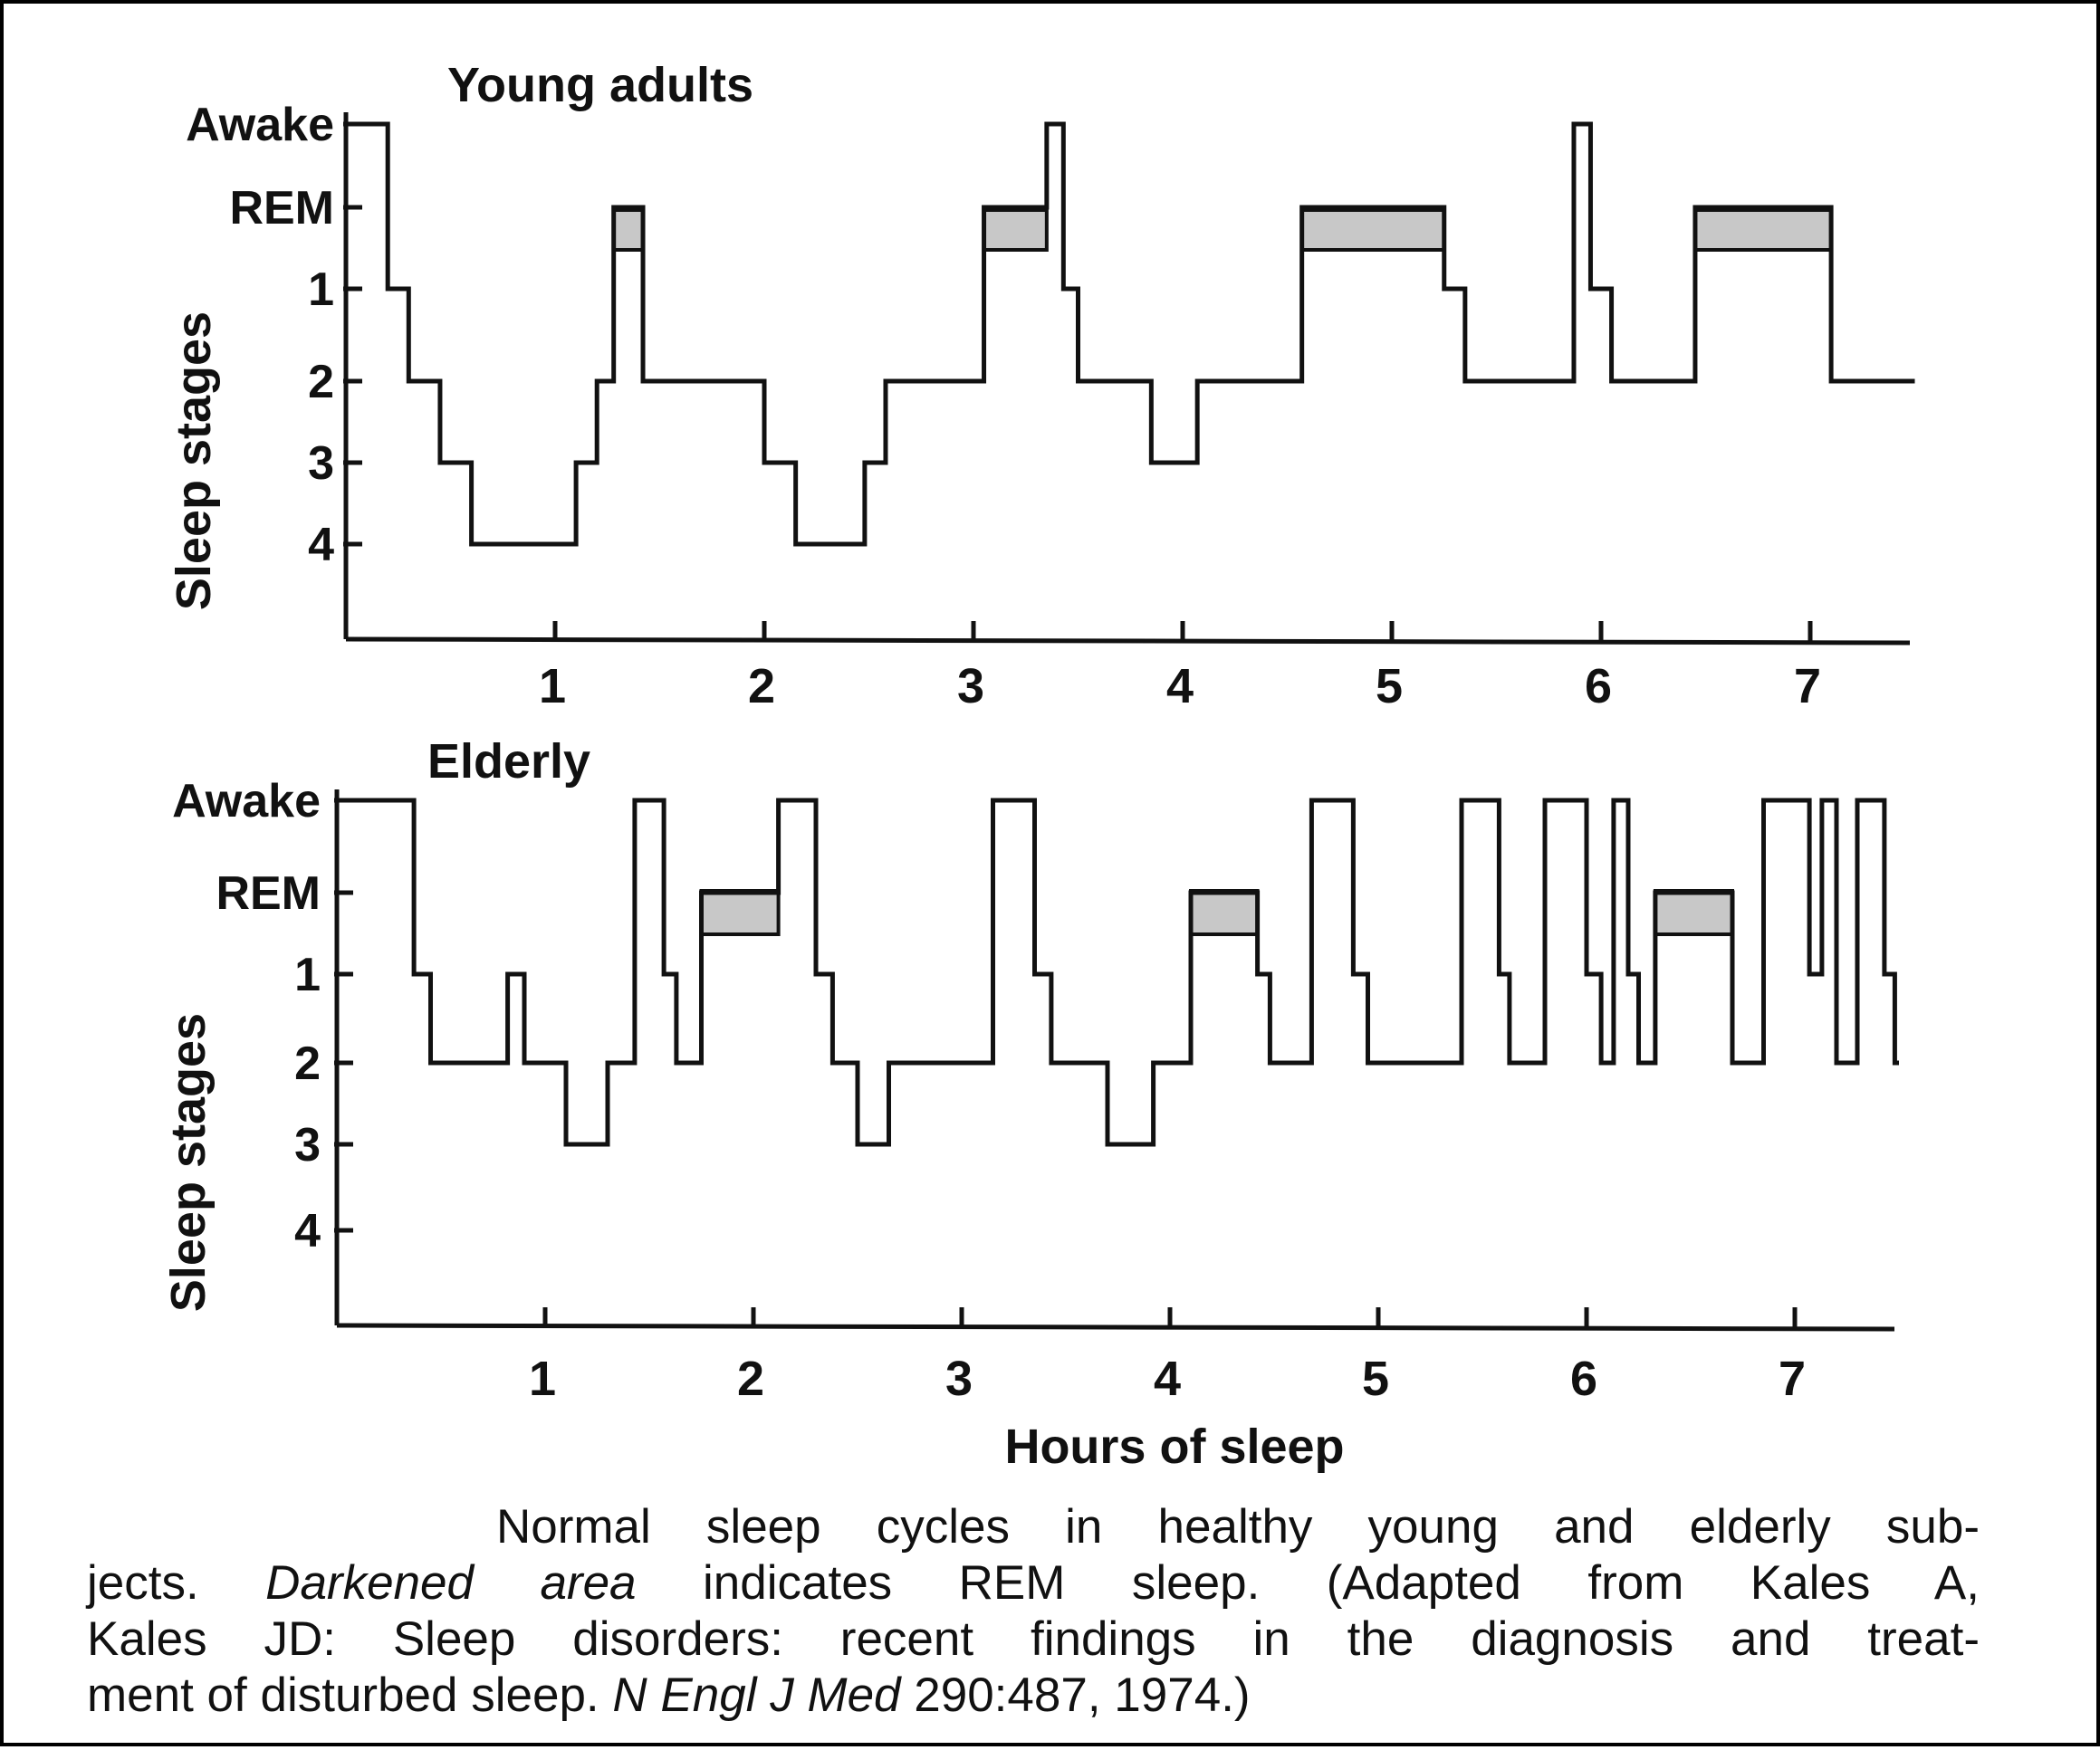 The image size is (2100, 1750). I want to click on y-tick-label-young: 1, so click(321, 289).